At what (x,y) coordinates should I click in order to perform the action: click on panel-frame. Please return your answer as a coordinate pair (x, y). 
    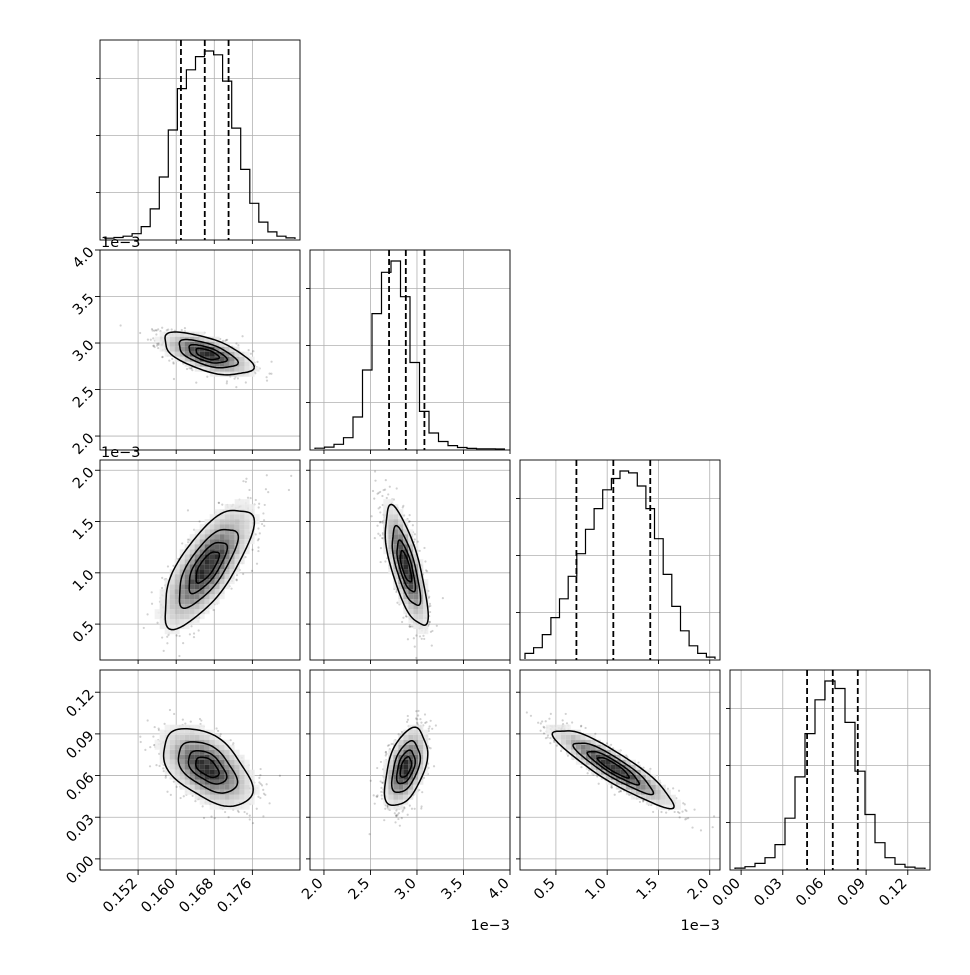
    Looking at the image, I should click on (200, 350).